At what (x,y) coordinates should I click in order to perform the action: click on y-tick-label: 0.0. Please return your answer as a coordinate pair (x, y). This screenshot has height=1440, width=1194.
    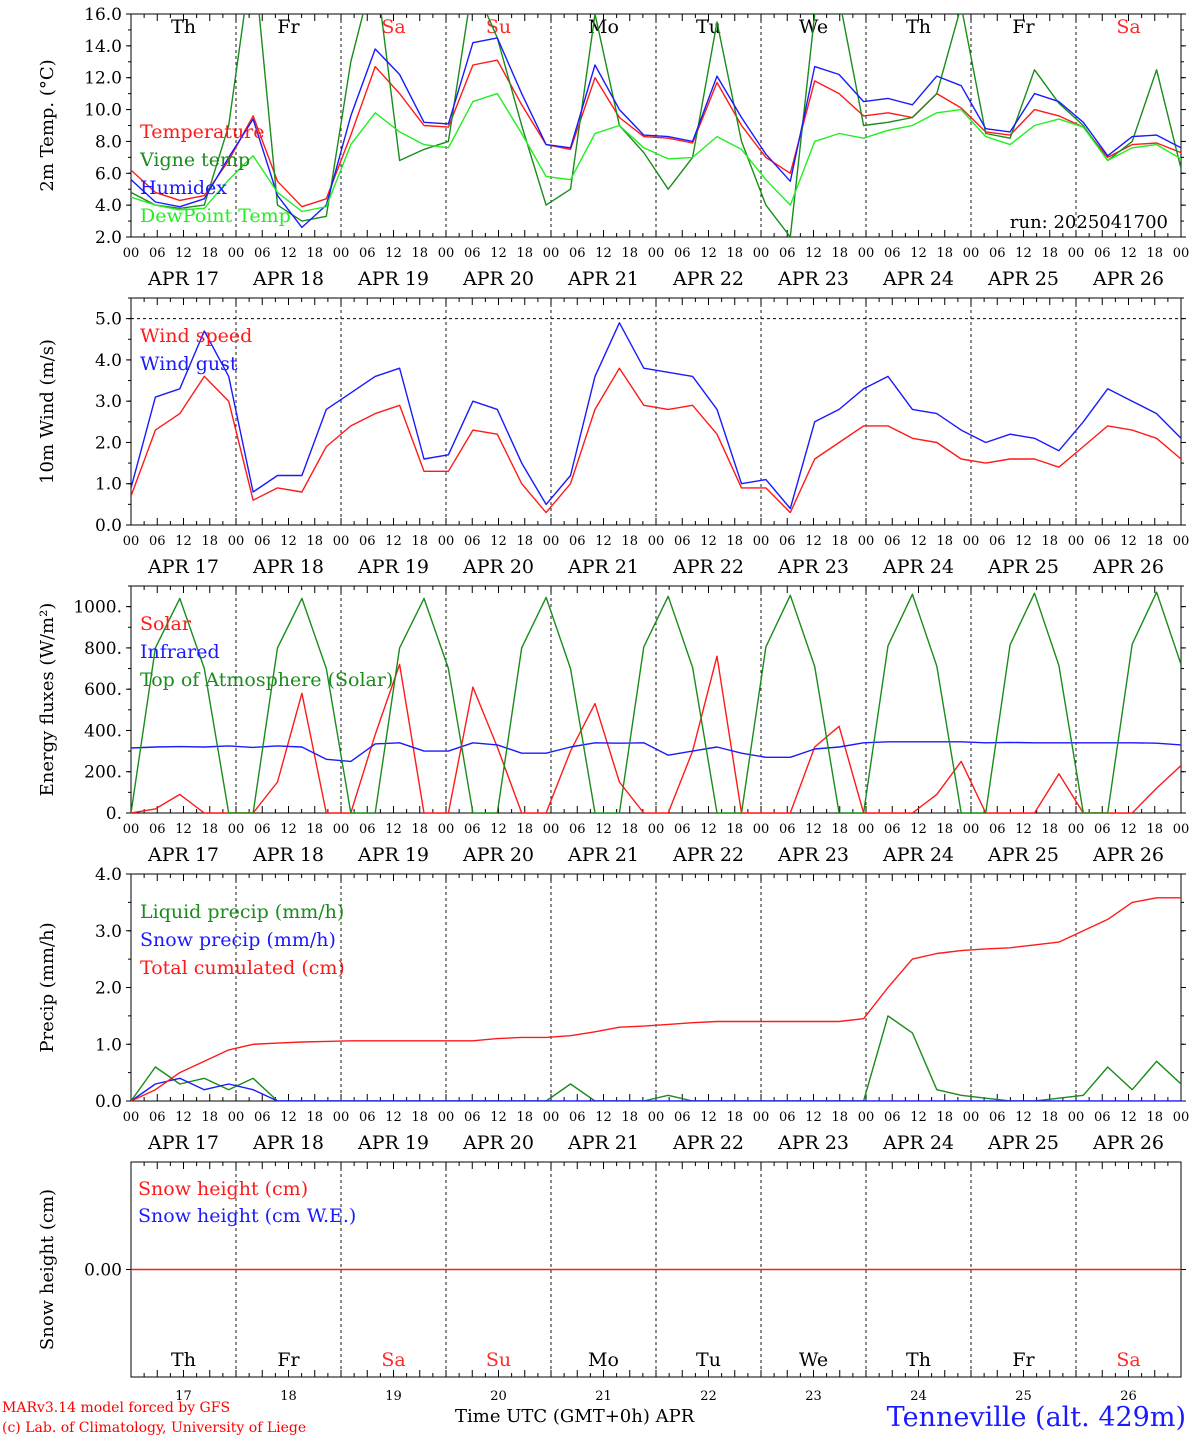
    Looking at the image, I should click on (108, 1102).